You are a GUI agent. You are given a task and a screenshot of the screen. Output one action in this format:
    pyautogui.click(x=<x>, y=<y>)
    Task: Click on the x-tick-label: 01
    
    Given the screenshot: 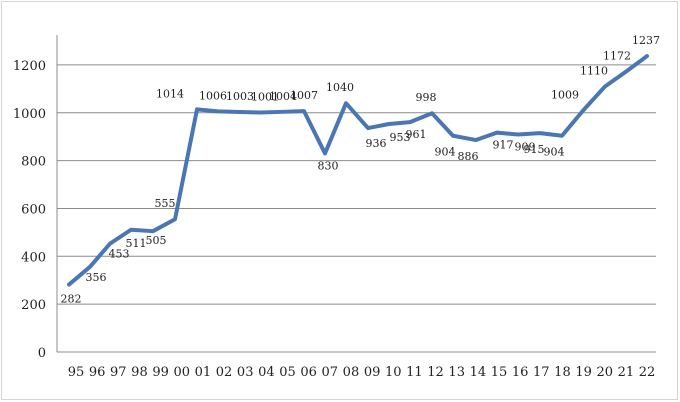 What is the action you would take?
    pyautogui.click(x=203, y=372)
    